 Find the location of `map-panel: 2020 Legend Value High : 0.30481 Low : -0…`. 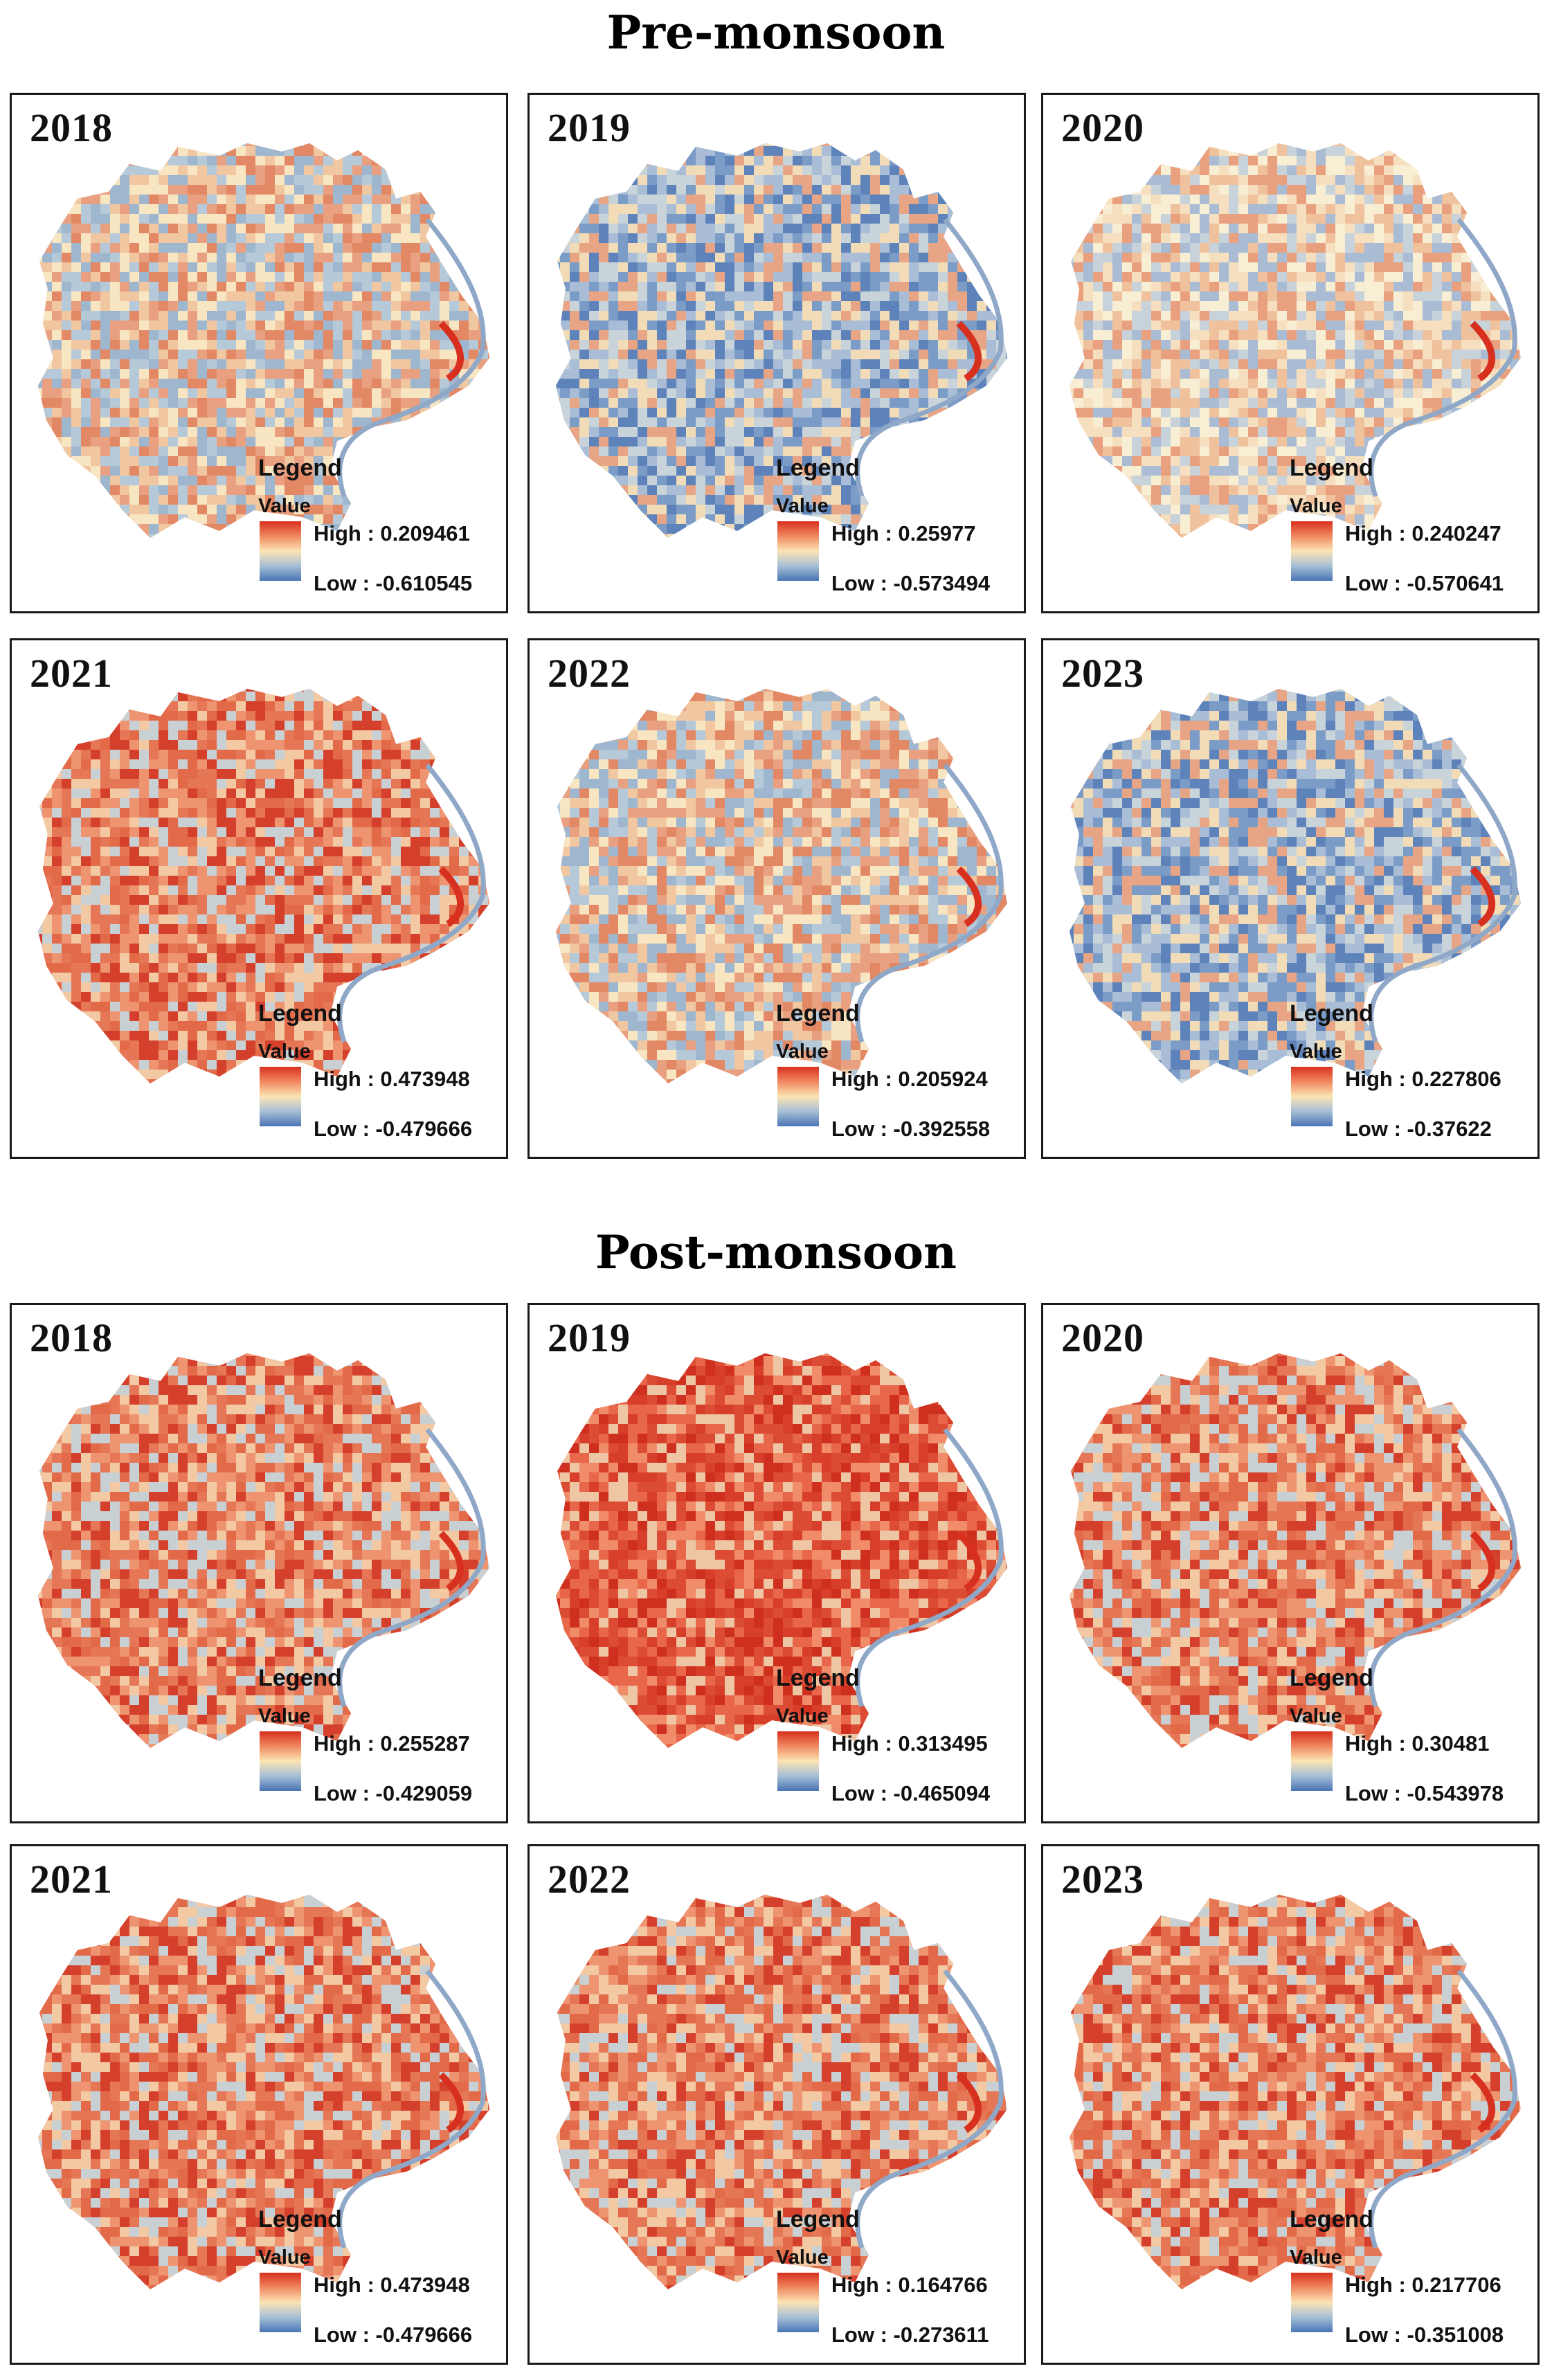

map-panel: 2020 Legend Value High : 0.30481 Low : -0… is located at coordinates (1290, 1563).